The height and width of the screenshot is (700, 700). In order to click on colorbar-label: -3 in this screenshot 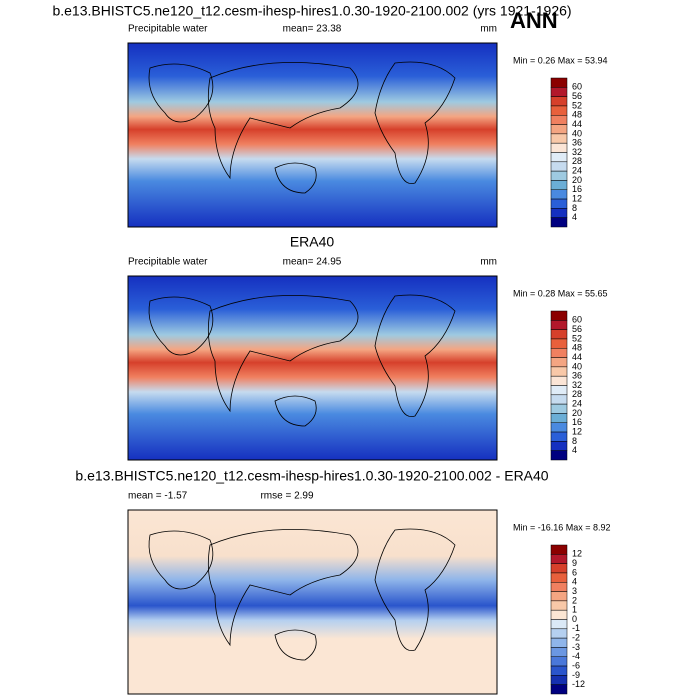, I will do `click(576, 647)`.